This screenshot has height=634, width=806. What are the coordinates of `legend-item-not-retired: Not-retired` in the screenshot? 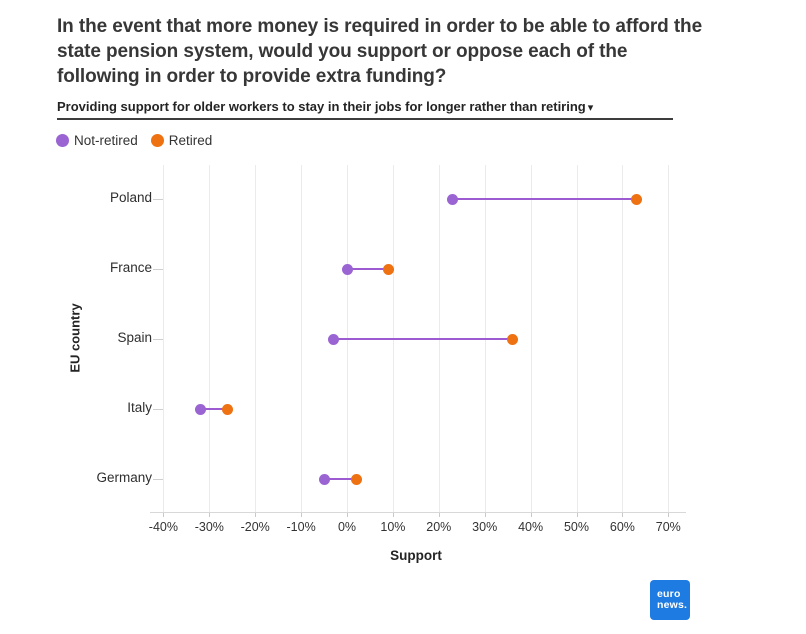 It's located at (97, 140).